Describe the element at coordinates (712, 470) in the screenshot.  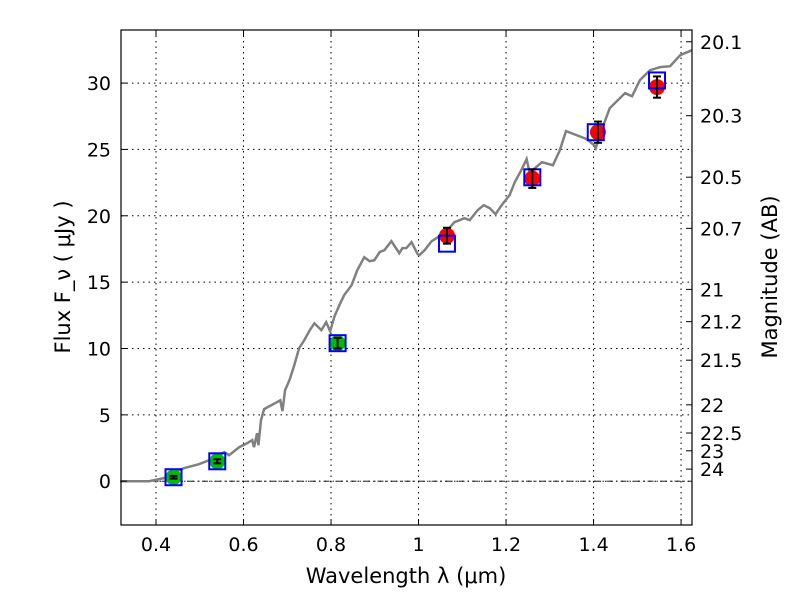
I see `right-tick-label: 24` at that location.